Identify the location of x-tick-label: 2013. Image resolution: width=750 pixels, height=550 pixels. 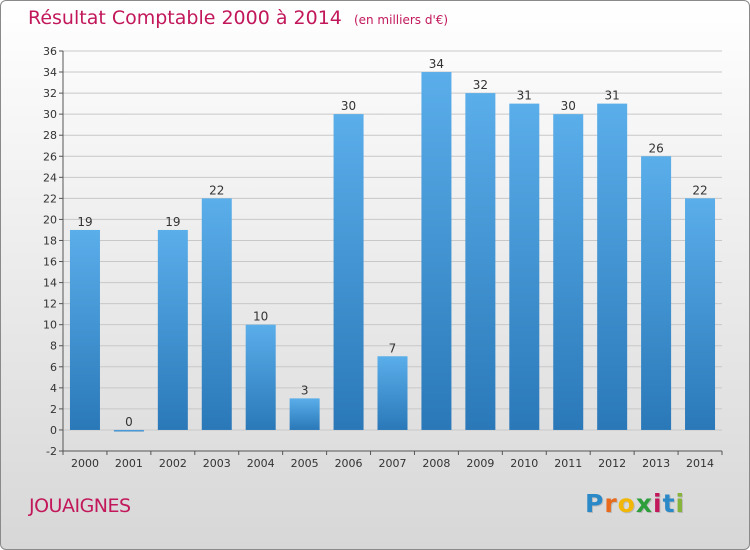
(656, 463).